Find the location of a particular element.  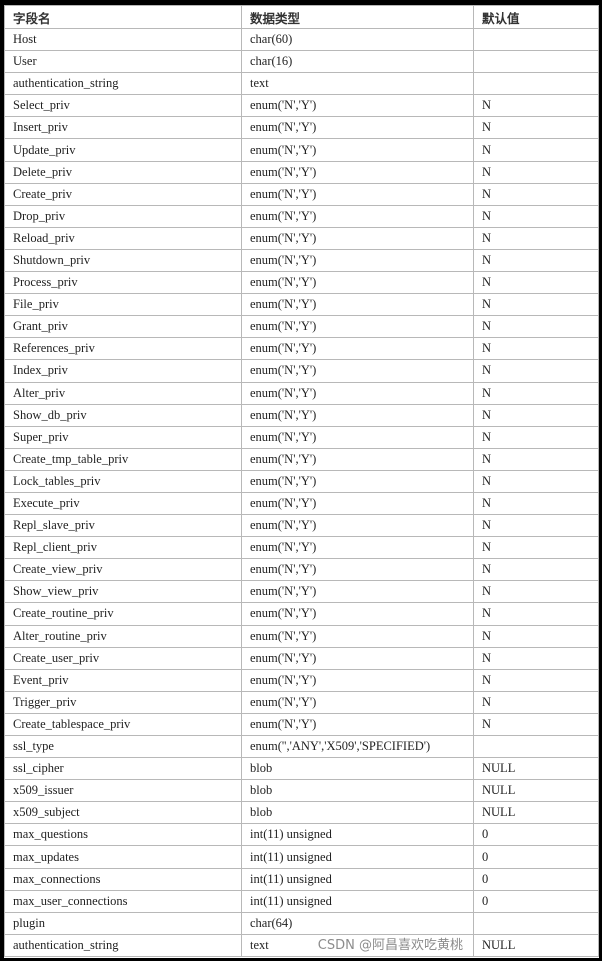

table-row: Alter_routine_priv enum('N','Y') N is located at coordinates (301, 636).